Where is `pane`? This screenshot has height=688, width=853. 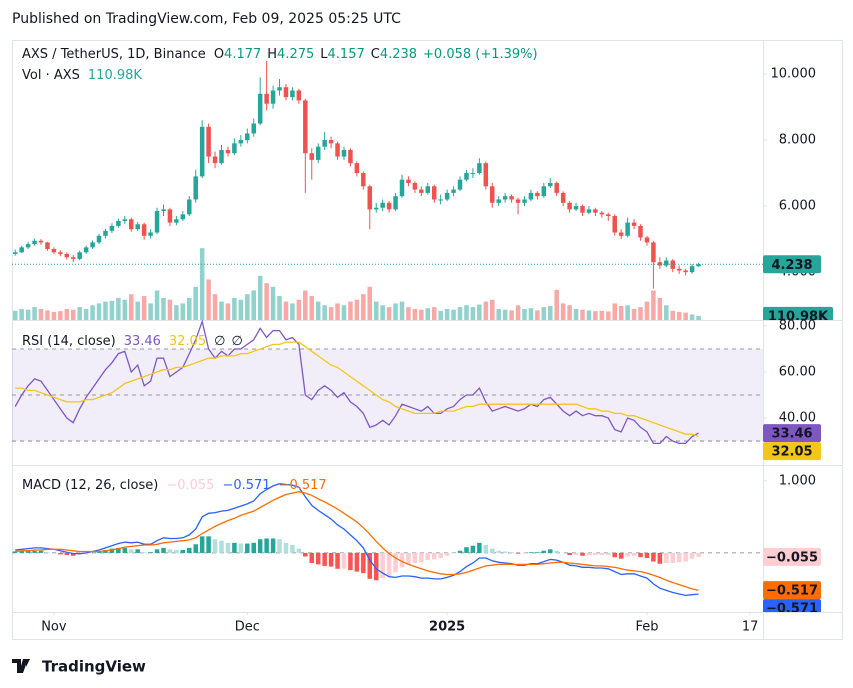
pane is located at coordinates (387, 540).